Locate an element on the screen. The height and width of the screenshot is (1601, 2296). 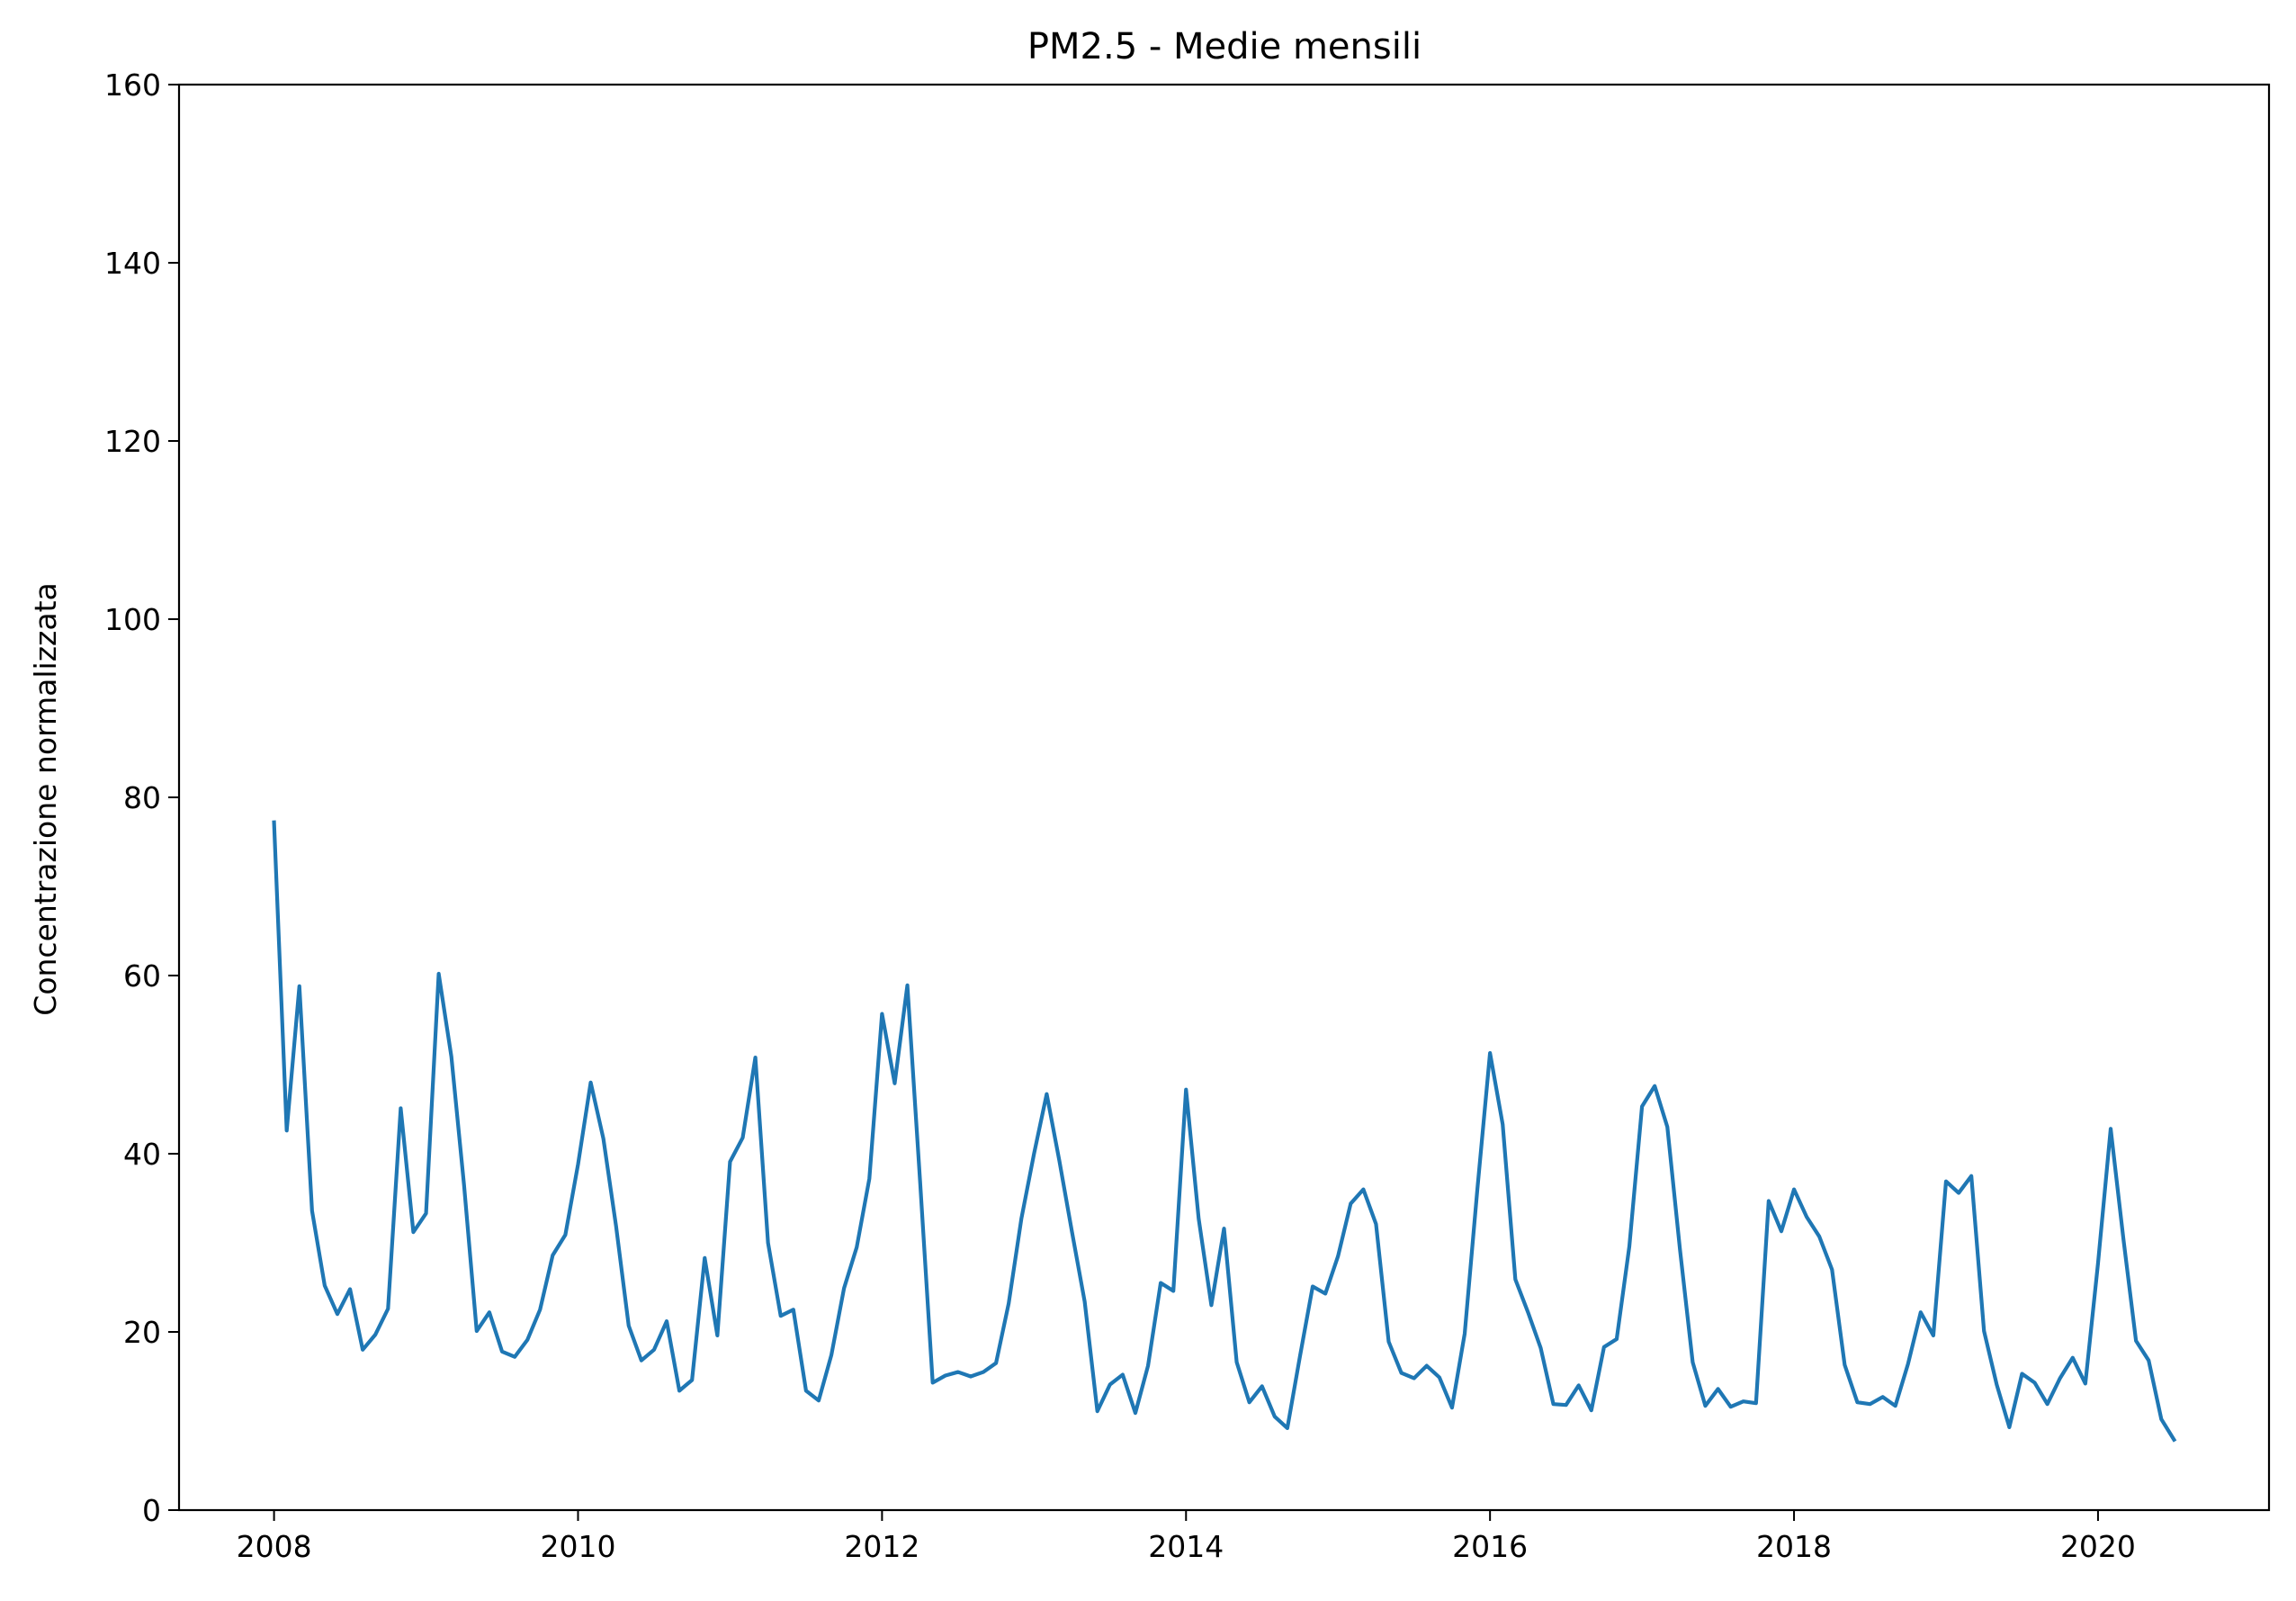
x-tick-label: 2012 is located at coordinates (881, 1546).